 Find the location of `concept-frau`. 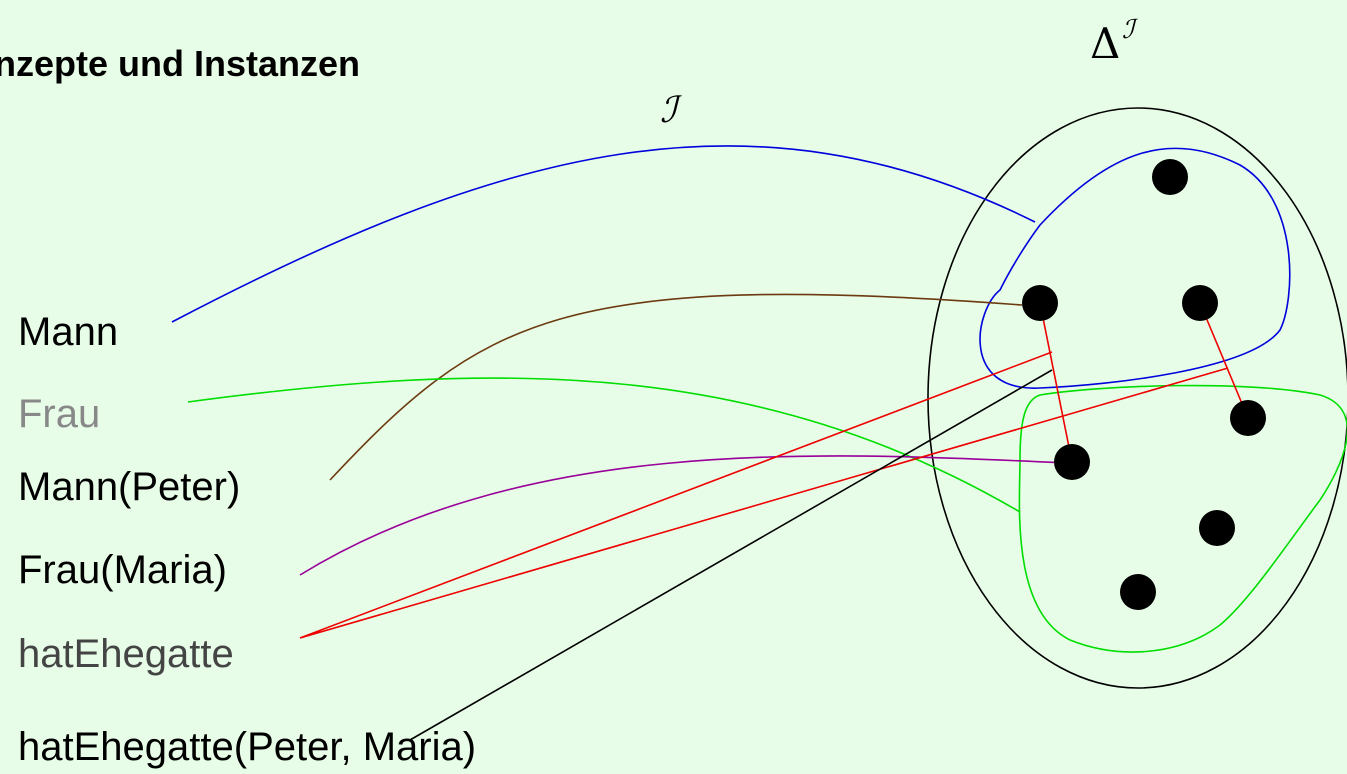

concept-frau is located at coordinates (1182, 518).